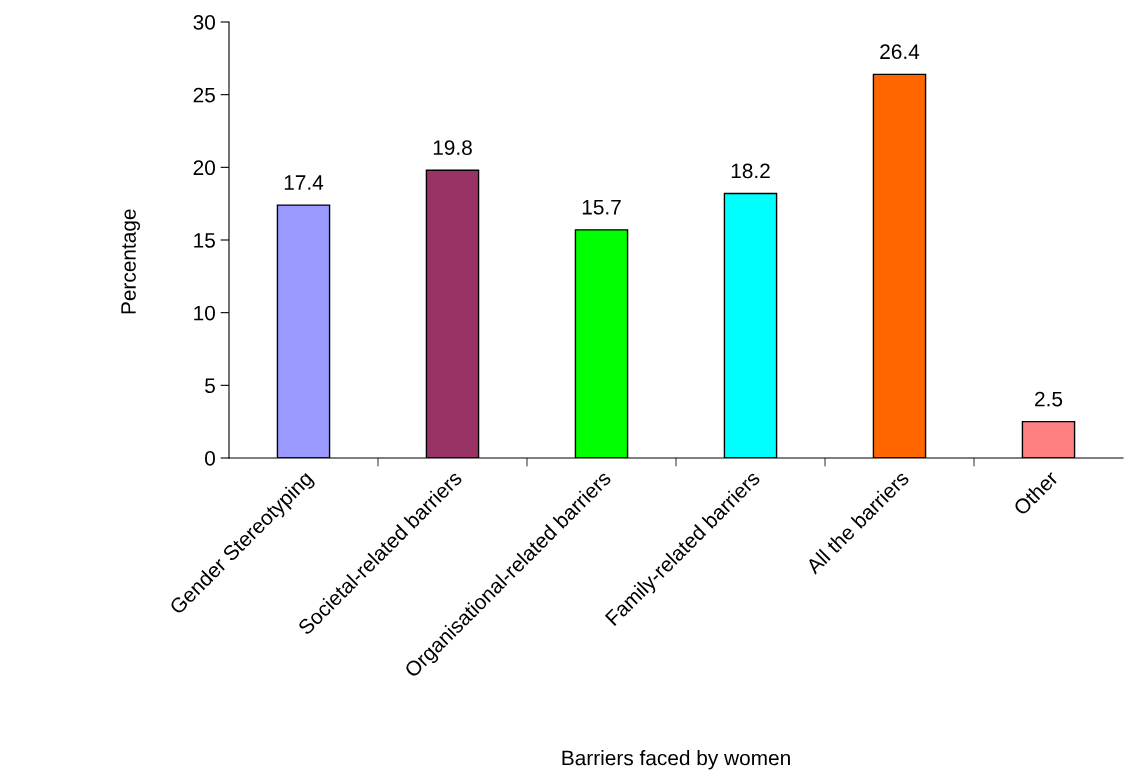 This screenshot has height=778, width=1124. What do you see at coordinates (204, 22) in the screenshot?
I see `y-tick-label: 30` at bounding box center [204, 22].